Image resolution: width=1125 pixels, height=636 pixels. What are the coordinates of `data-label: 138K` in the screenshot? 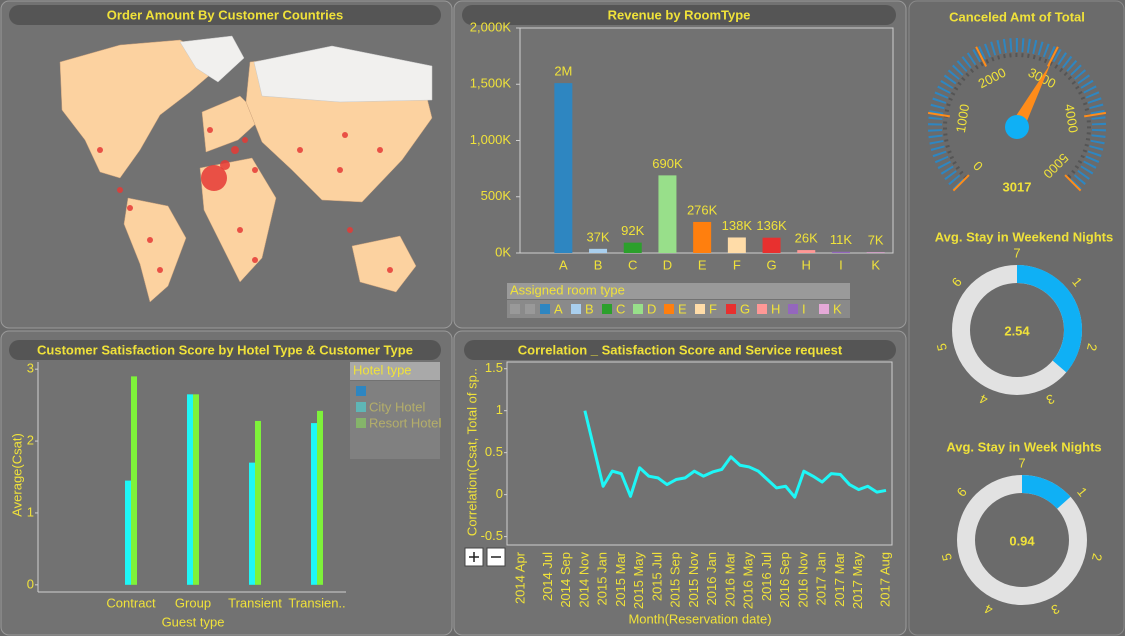 It's located at (737, 225).